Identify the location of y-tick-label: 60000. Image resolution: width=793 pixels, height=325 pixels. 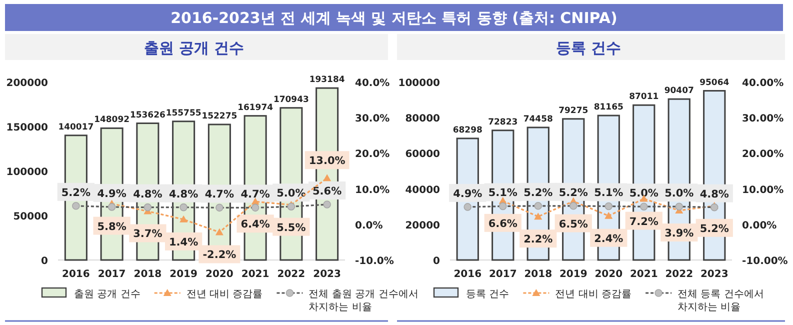
(422, 154).